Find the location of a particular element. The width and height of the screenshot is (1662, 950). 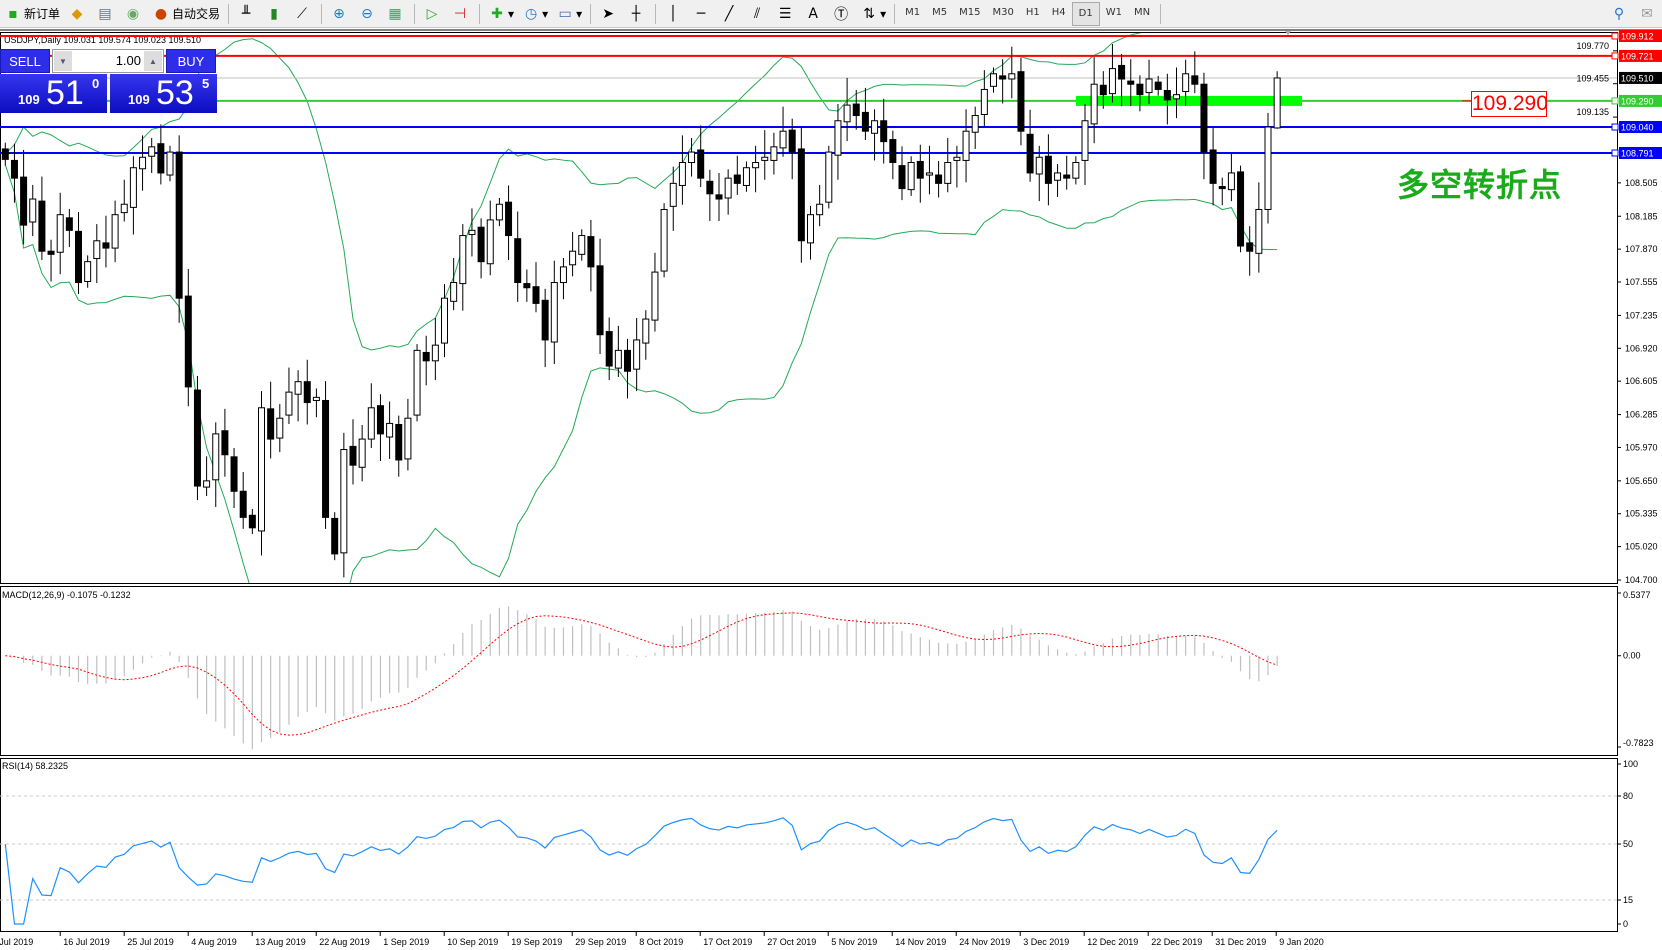

search-button: ⚲ is located at coordinates (1620, 14).